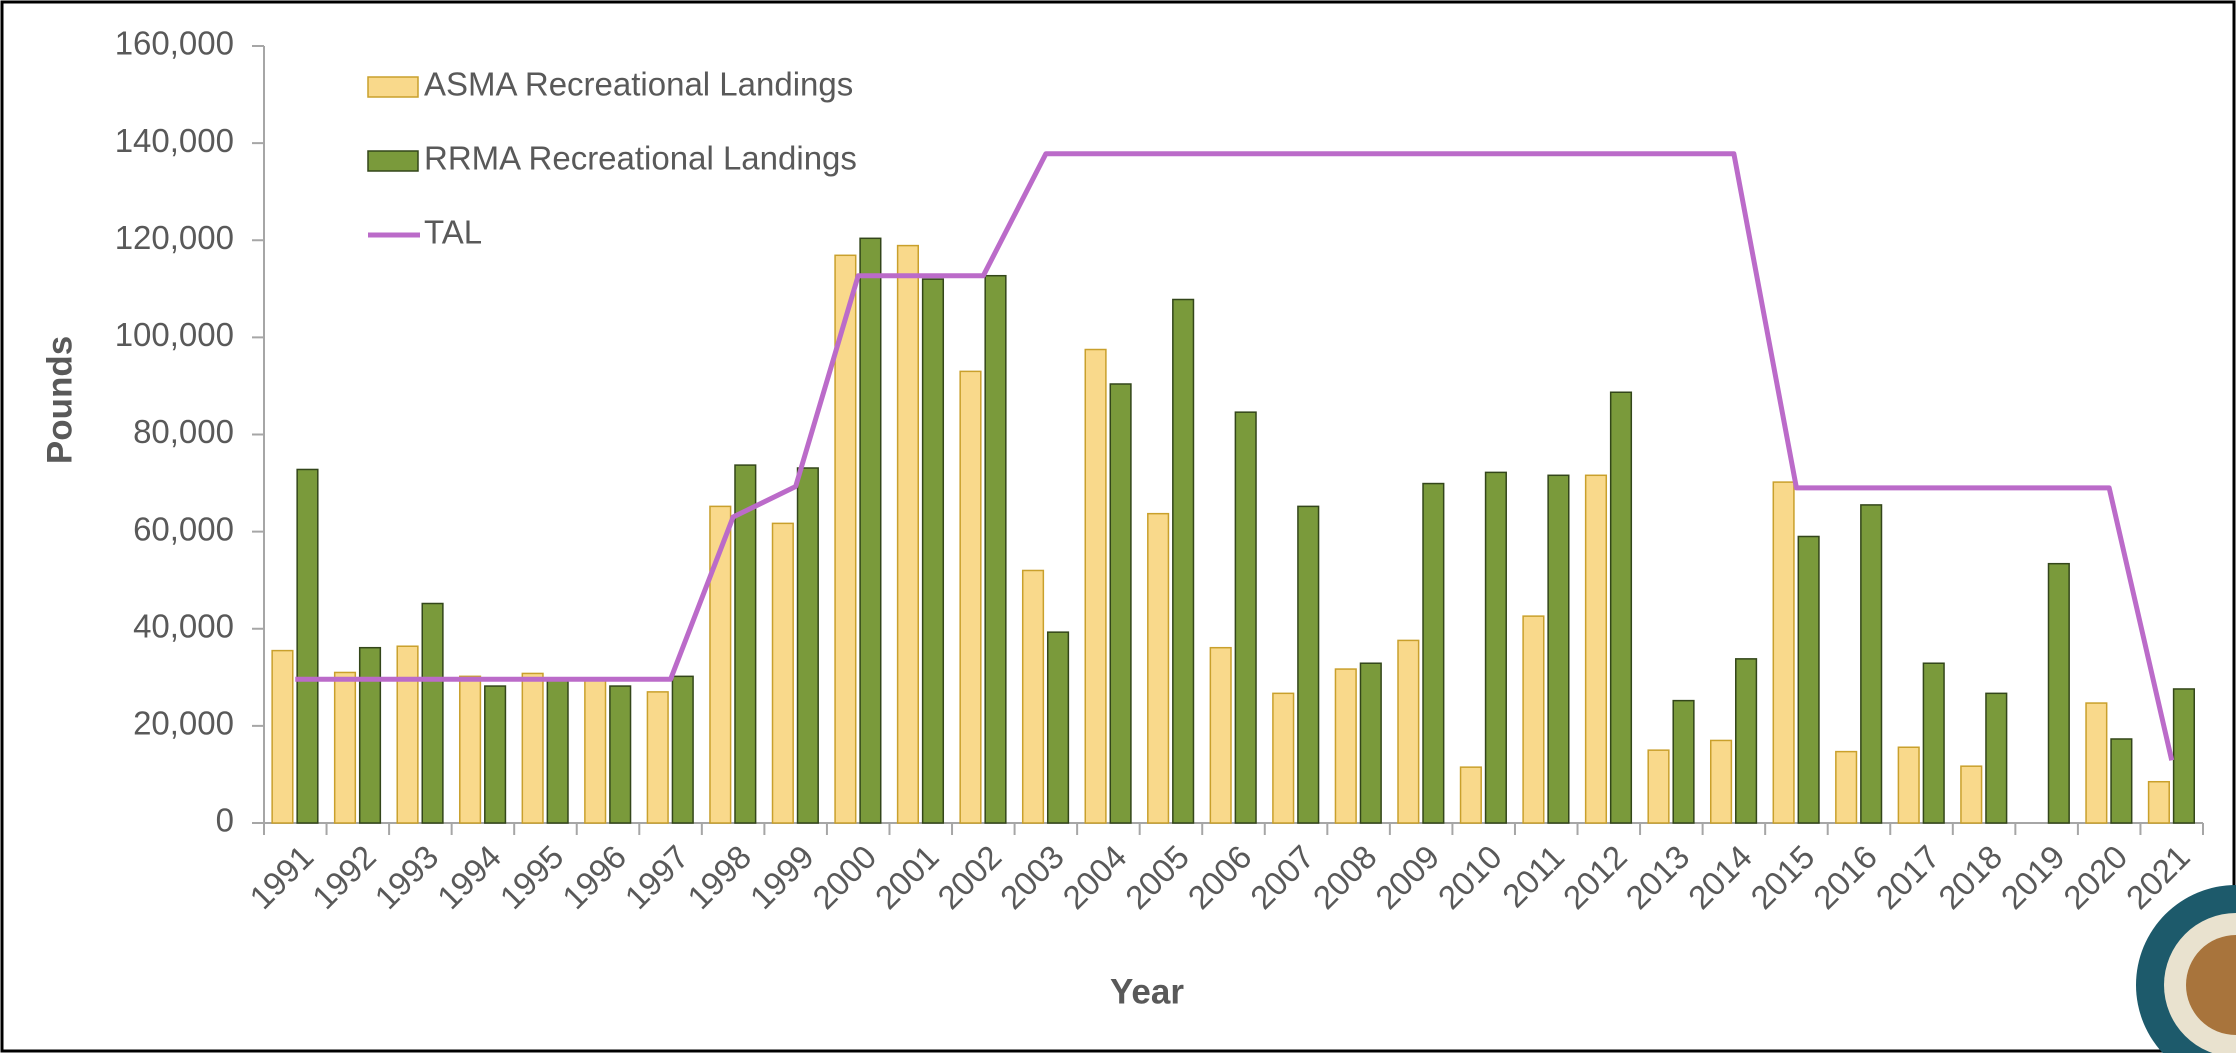 The image size is (2236, 1053). I want to click on y-tick-label: 160,000, so click(174, 43).